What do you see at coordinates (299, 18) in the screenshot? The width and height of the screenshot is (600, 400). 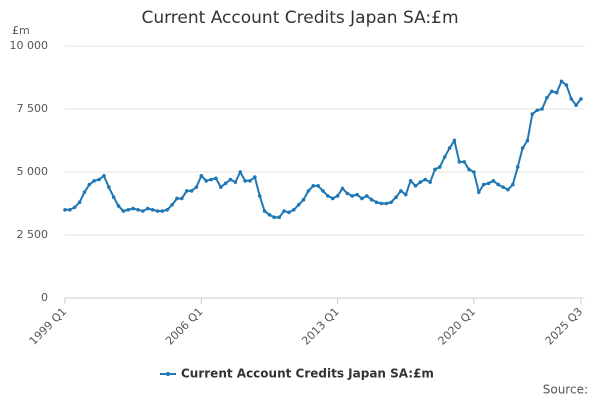 I see `chart-title: Current Account Credits Japan SA:£m` at bounding box center [299, 18].